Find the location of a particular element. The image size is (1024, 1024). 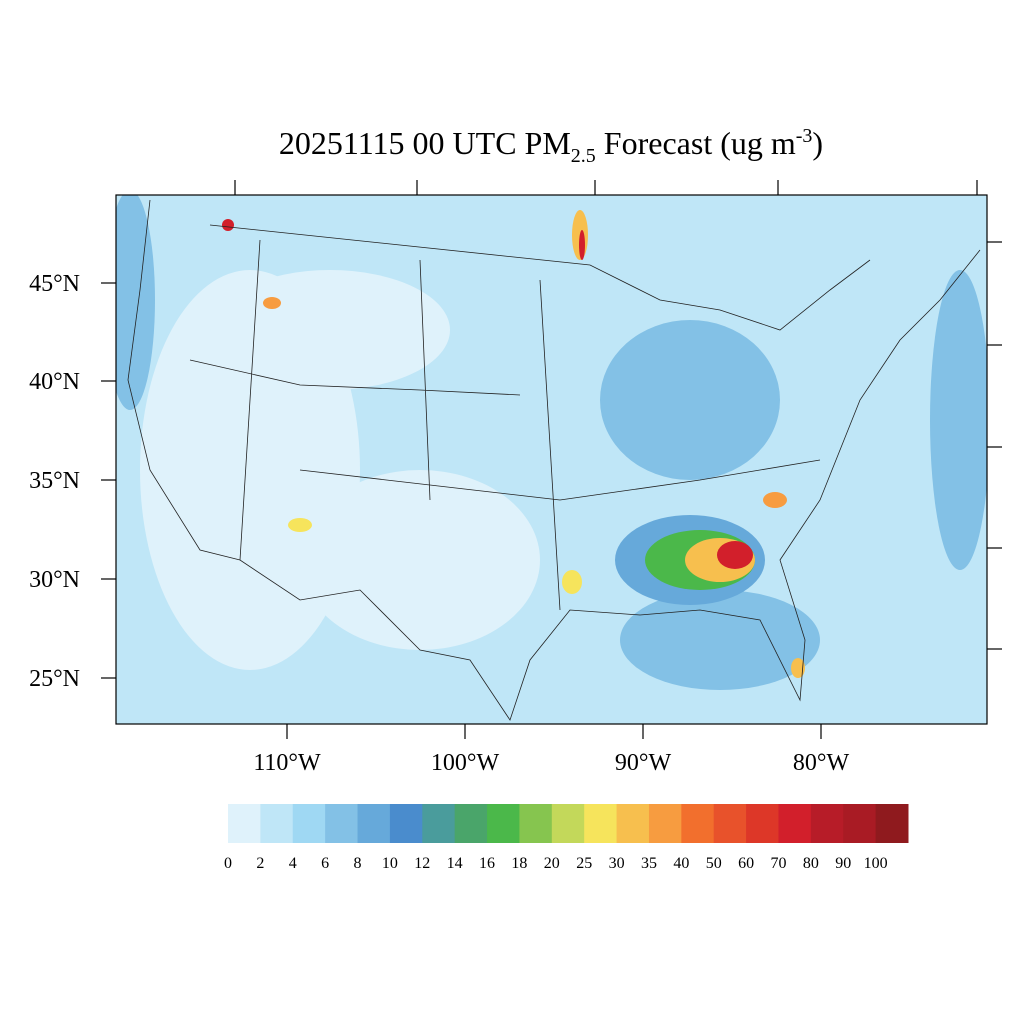

colorbar-label: 50 is located at coordinates (714, 863).